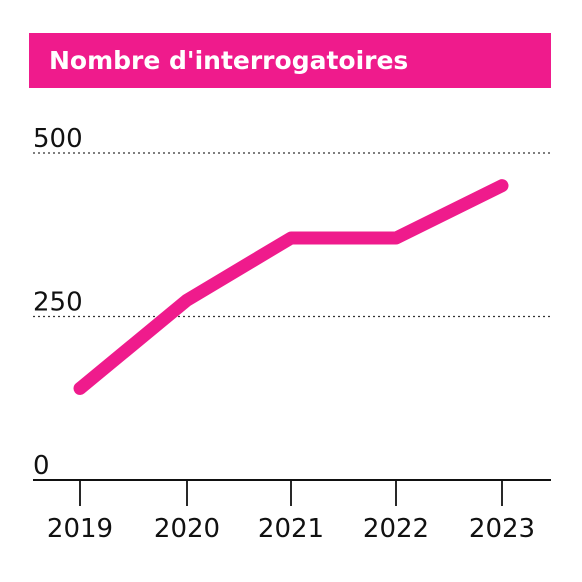 This screenshot has width=582, height=582. What do you see at coordinates (396, 529) in the screenshot?
I see `x-tick-label-2022: 2022` at bounding box center [396, 529].